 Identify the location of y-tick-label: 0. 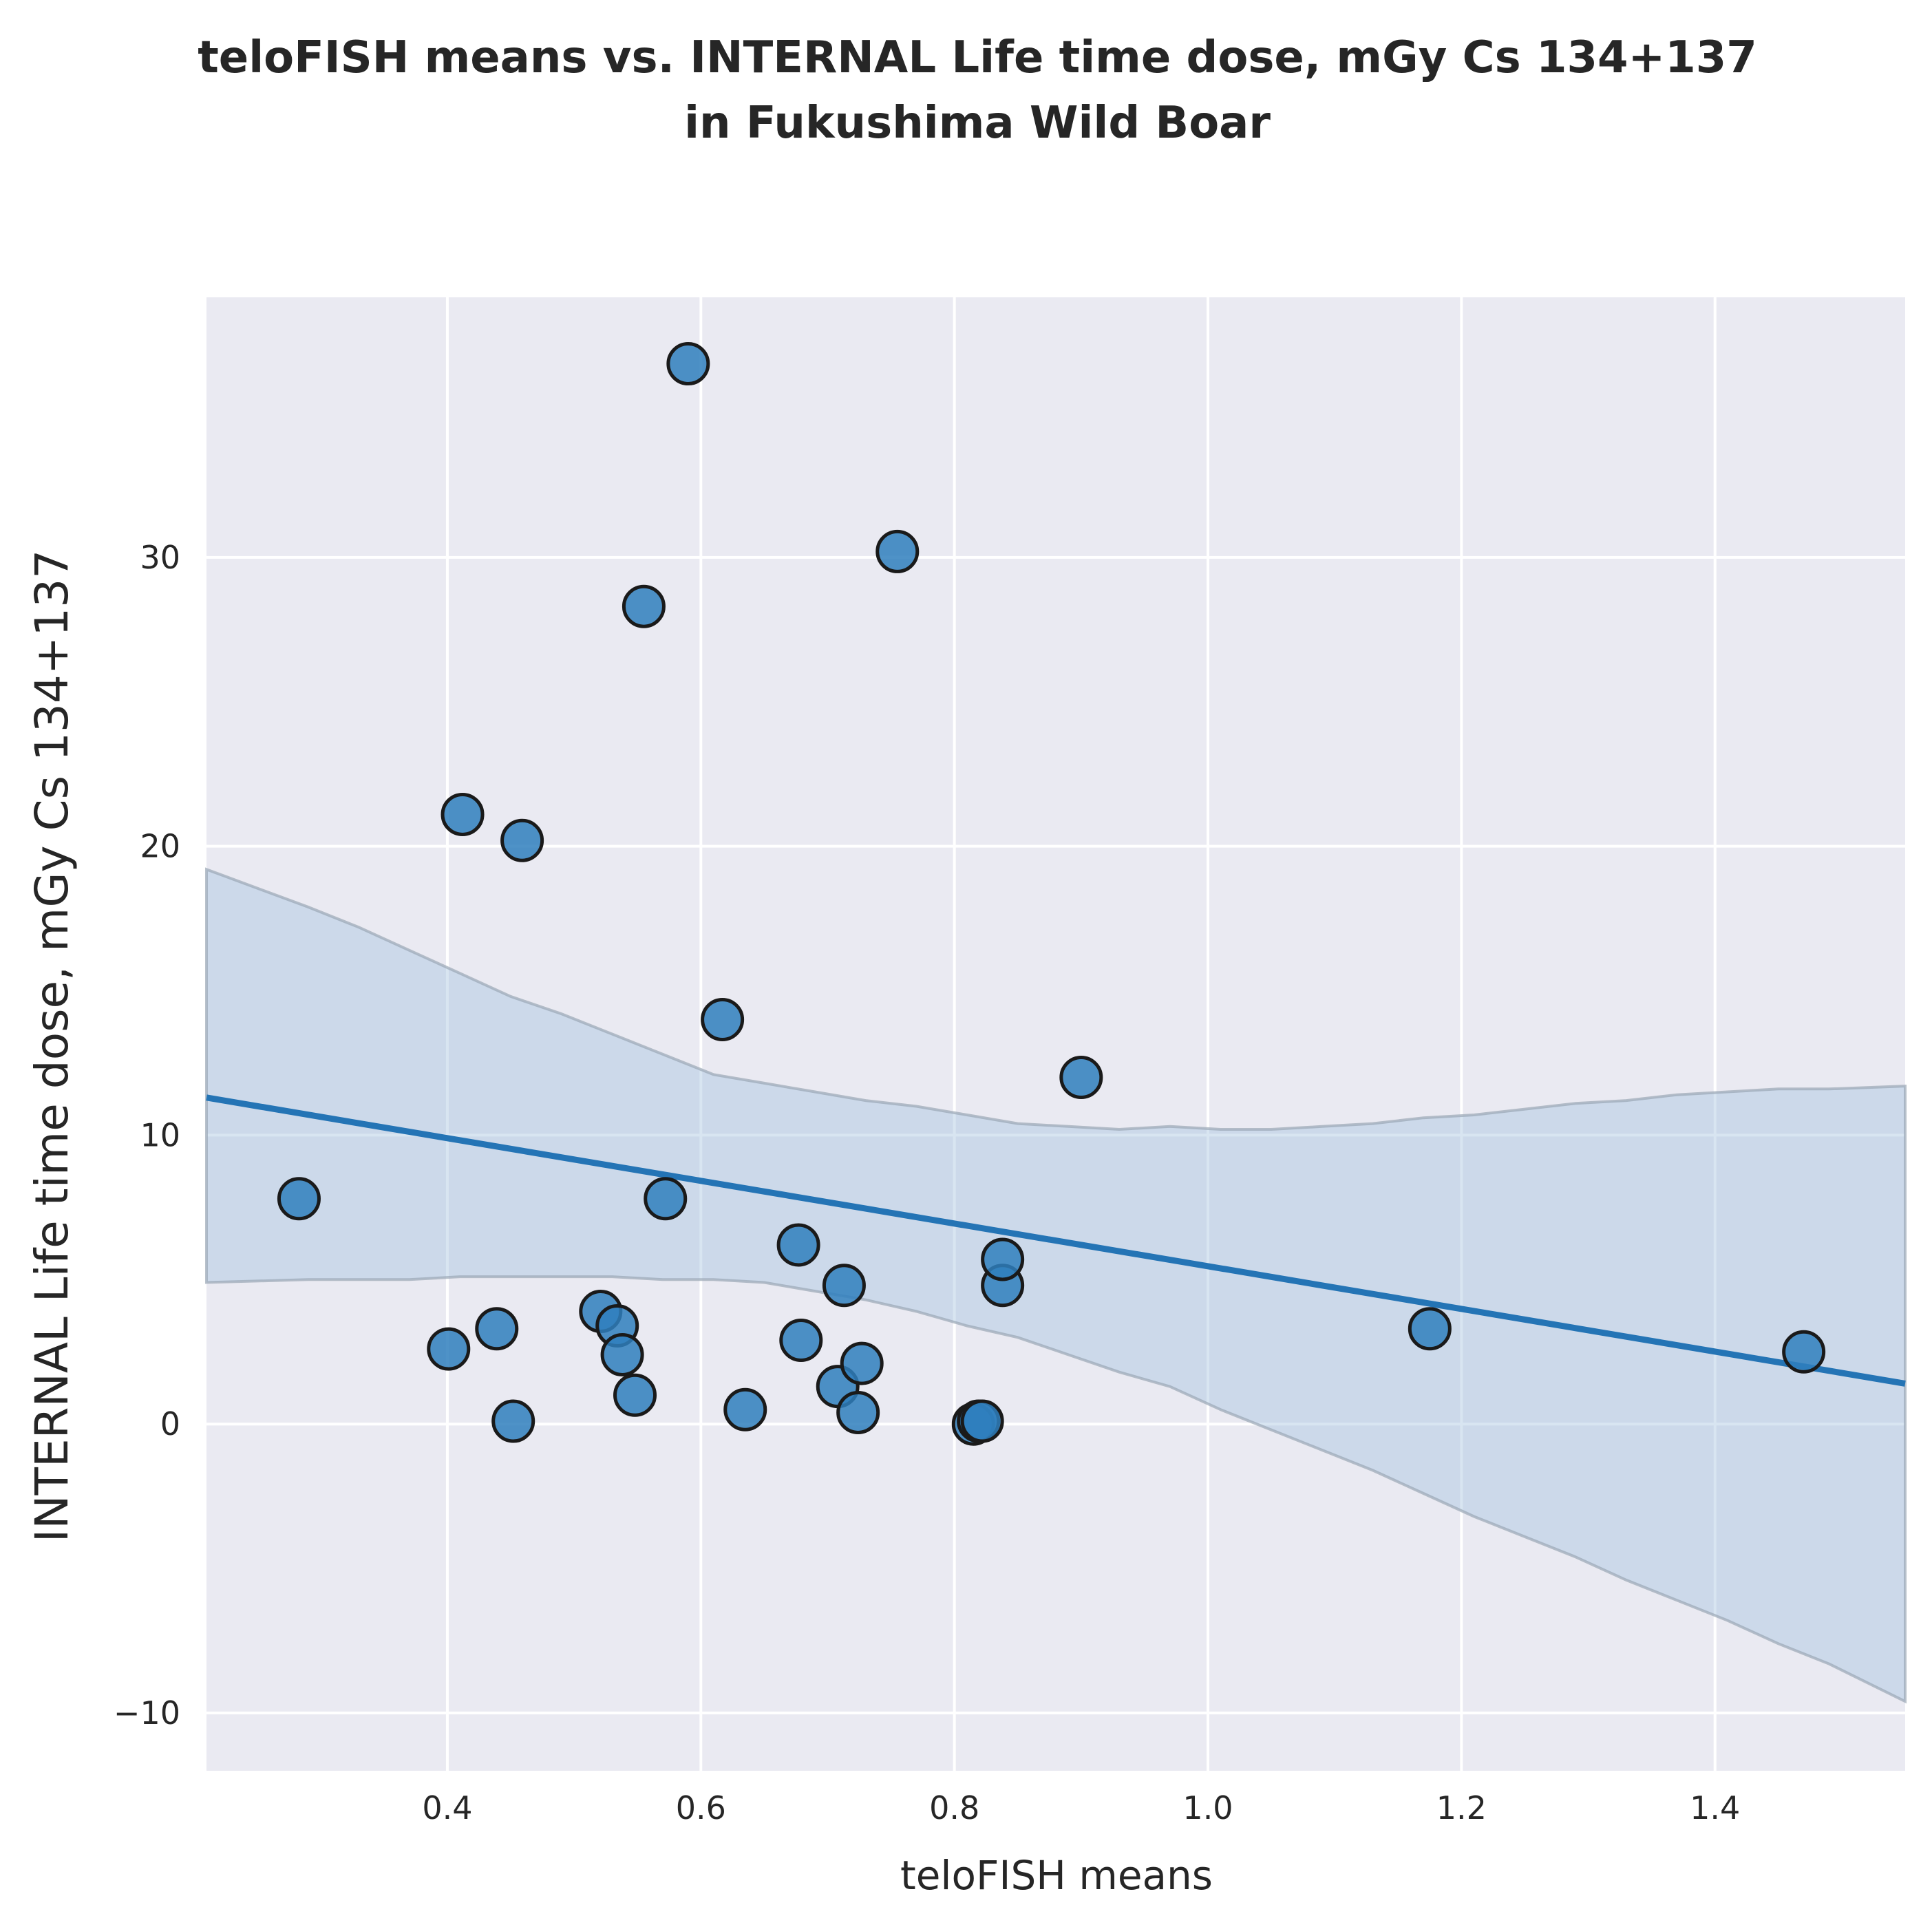
(170, 1423).